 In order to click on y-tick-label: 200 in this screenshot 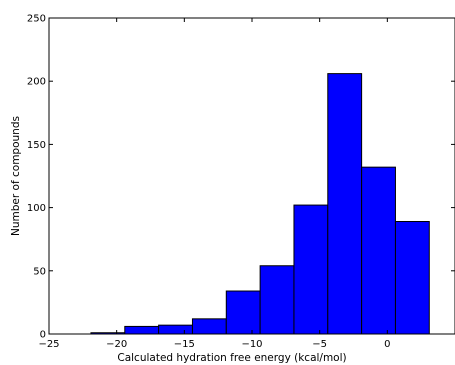, I will do `click(36, 82)`.